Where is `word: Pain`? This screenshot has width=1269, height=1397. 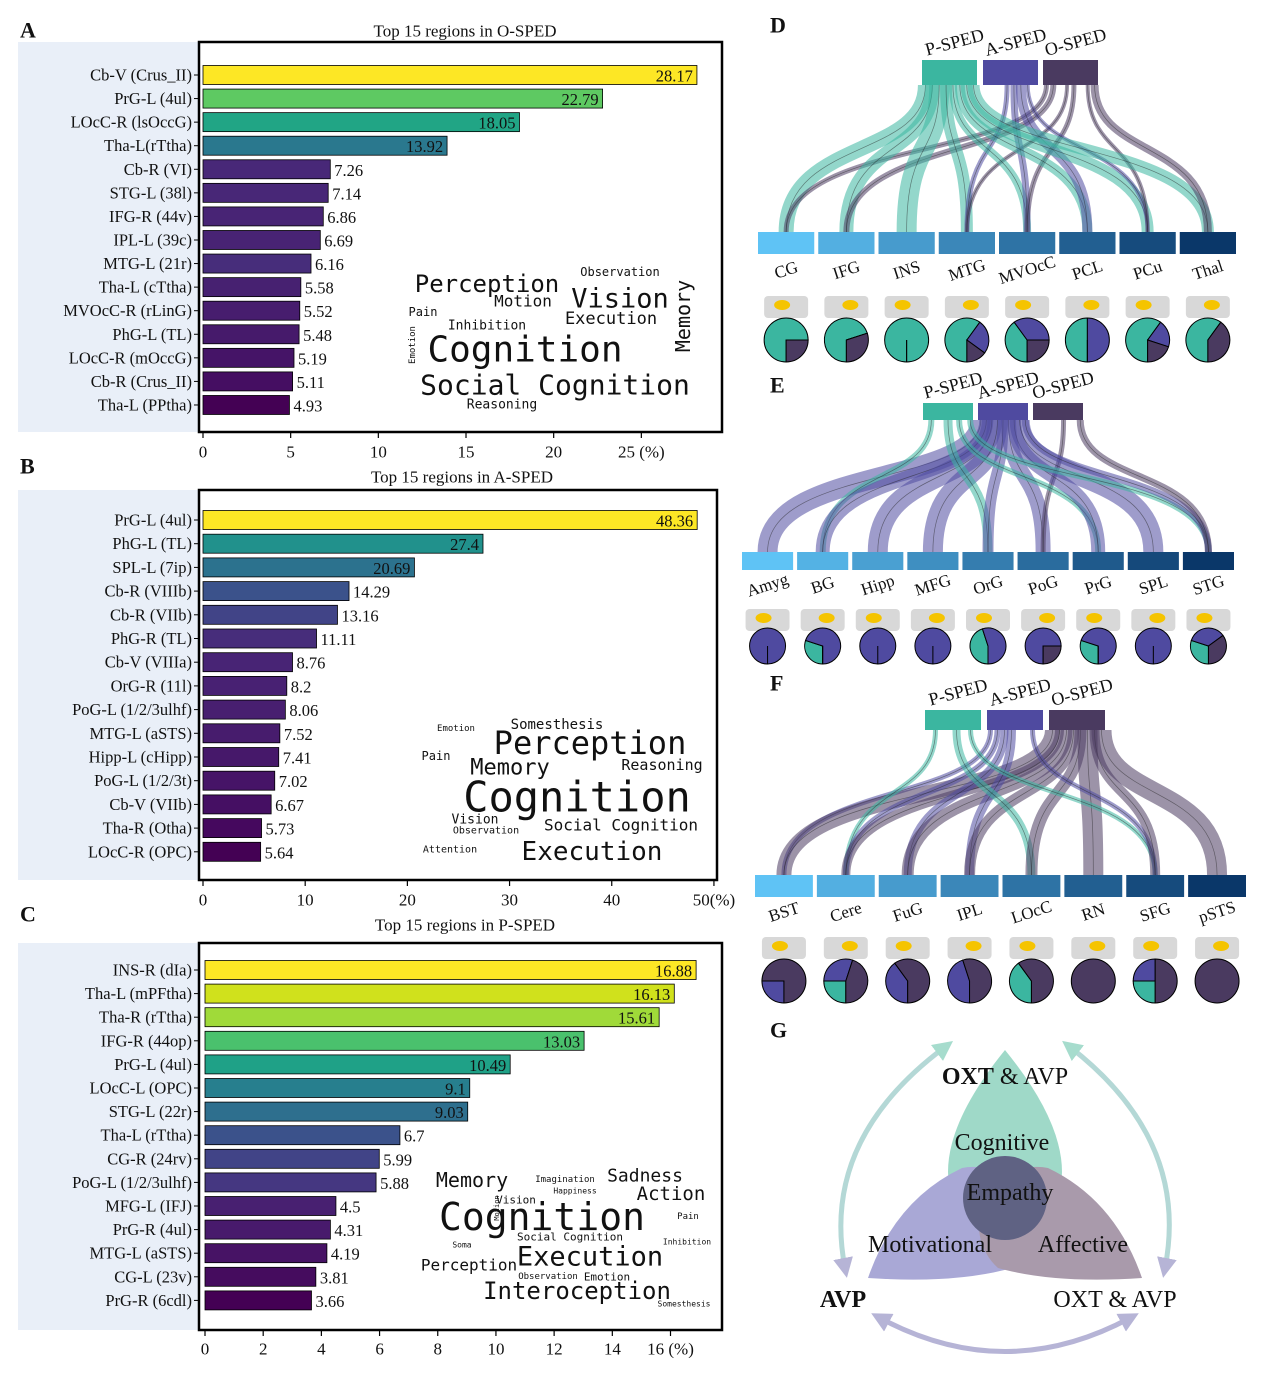 word: Pain is located at coordinates (436, 756).